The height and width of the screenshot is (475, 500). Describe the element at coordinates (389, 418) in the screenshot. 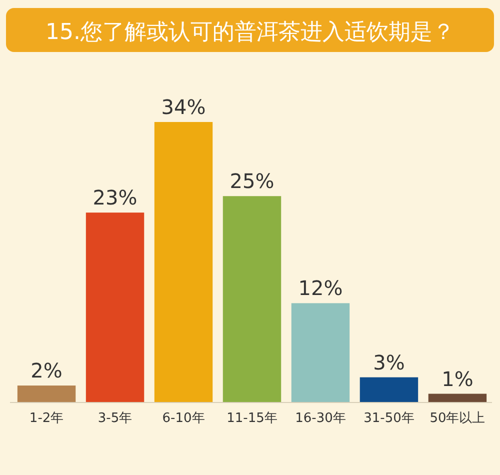

I see `x-tick-label: 31-50年` at that location.